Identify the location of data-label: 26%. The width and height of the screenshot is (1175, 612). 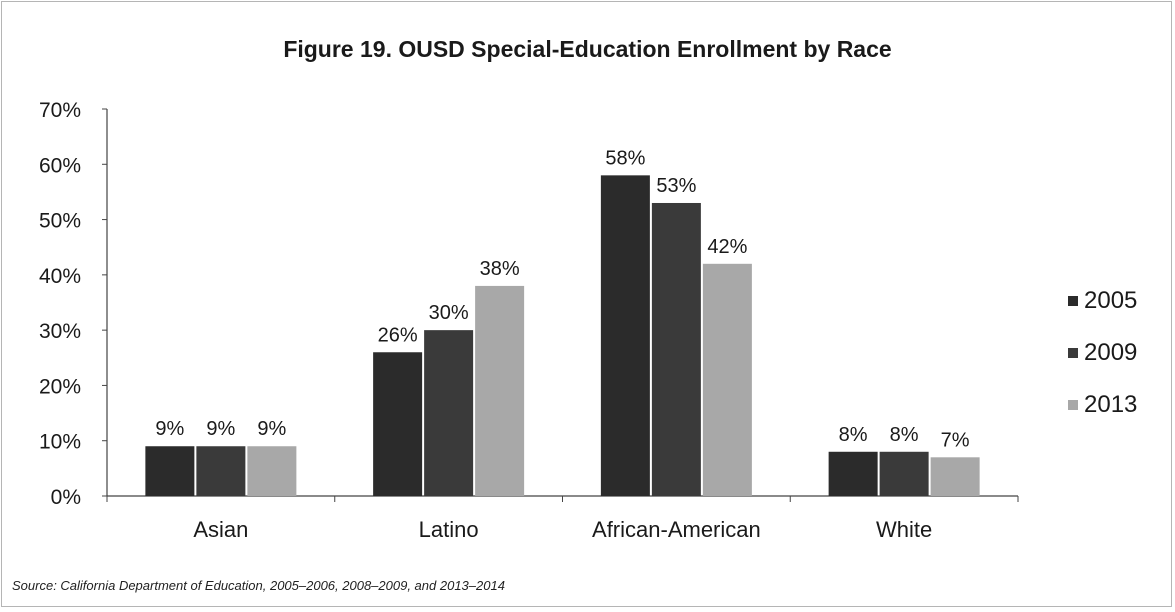
(398, 335).